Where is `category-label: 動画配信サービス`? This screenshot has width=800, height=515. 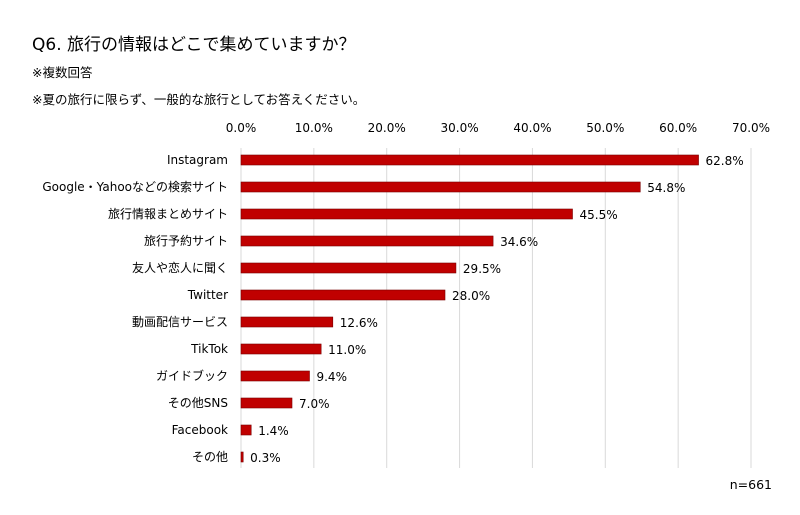 category-label: 動画配信サービス is located at coordinates (180, 322).